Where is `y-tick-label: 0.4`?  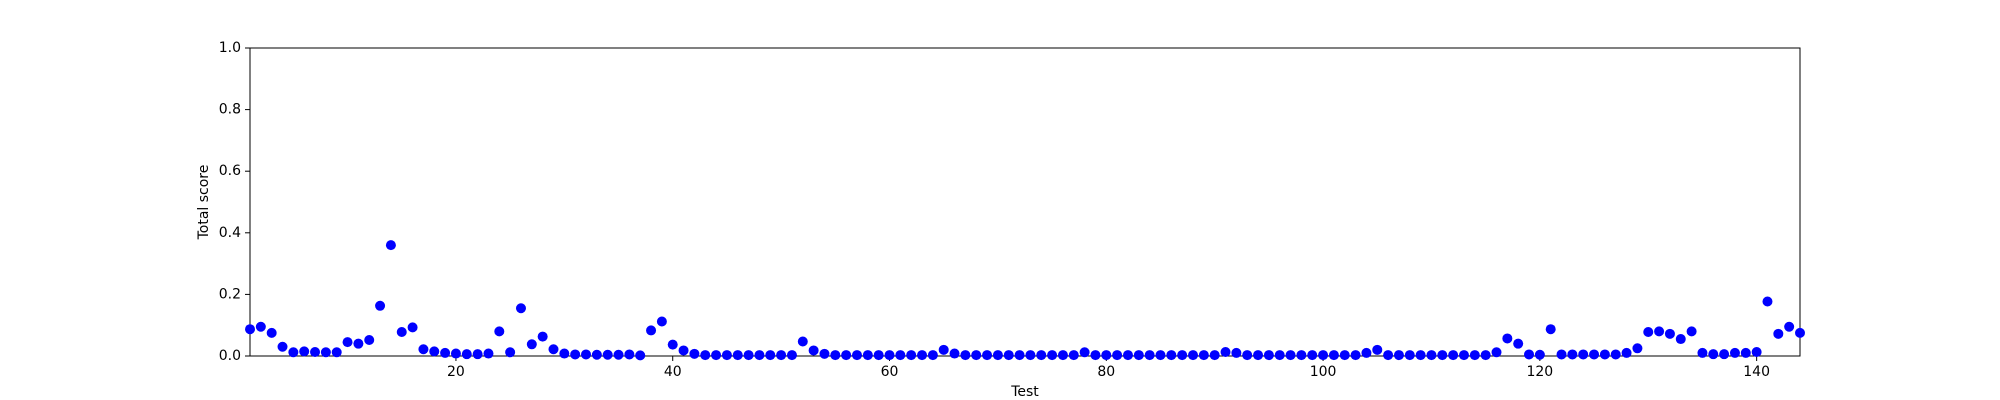 y-tick-label: 0.4 is located at coordinates (230, 233).